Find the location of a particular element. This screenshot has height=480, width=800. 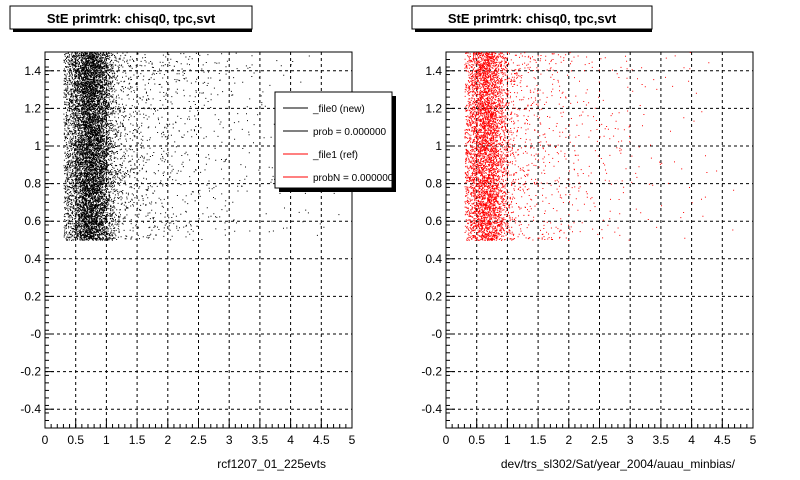

scatter-point-cloud is located at coordinates (205, 146).